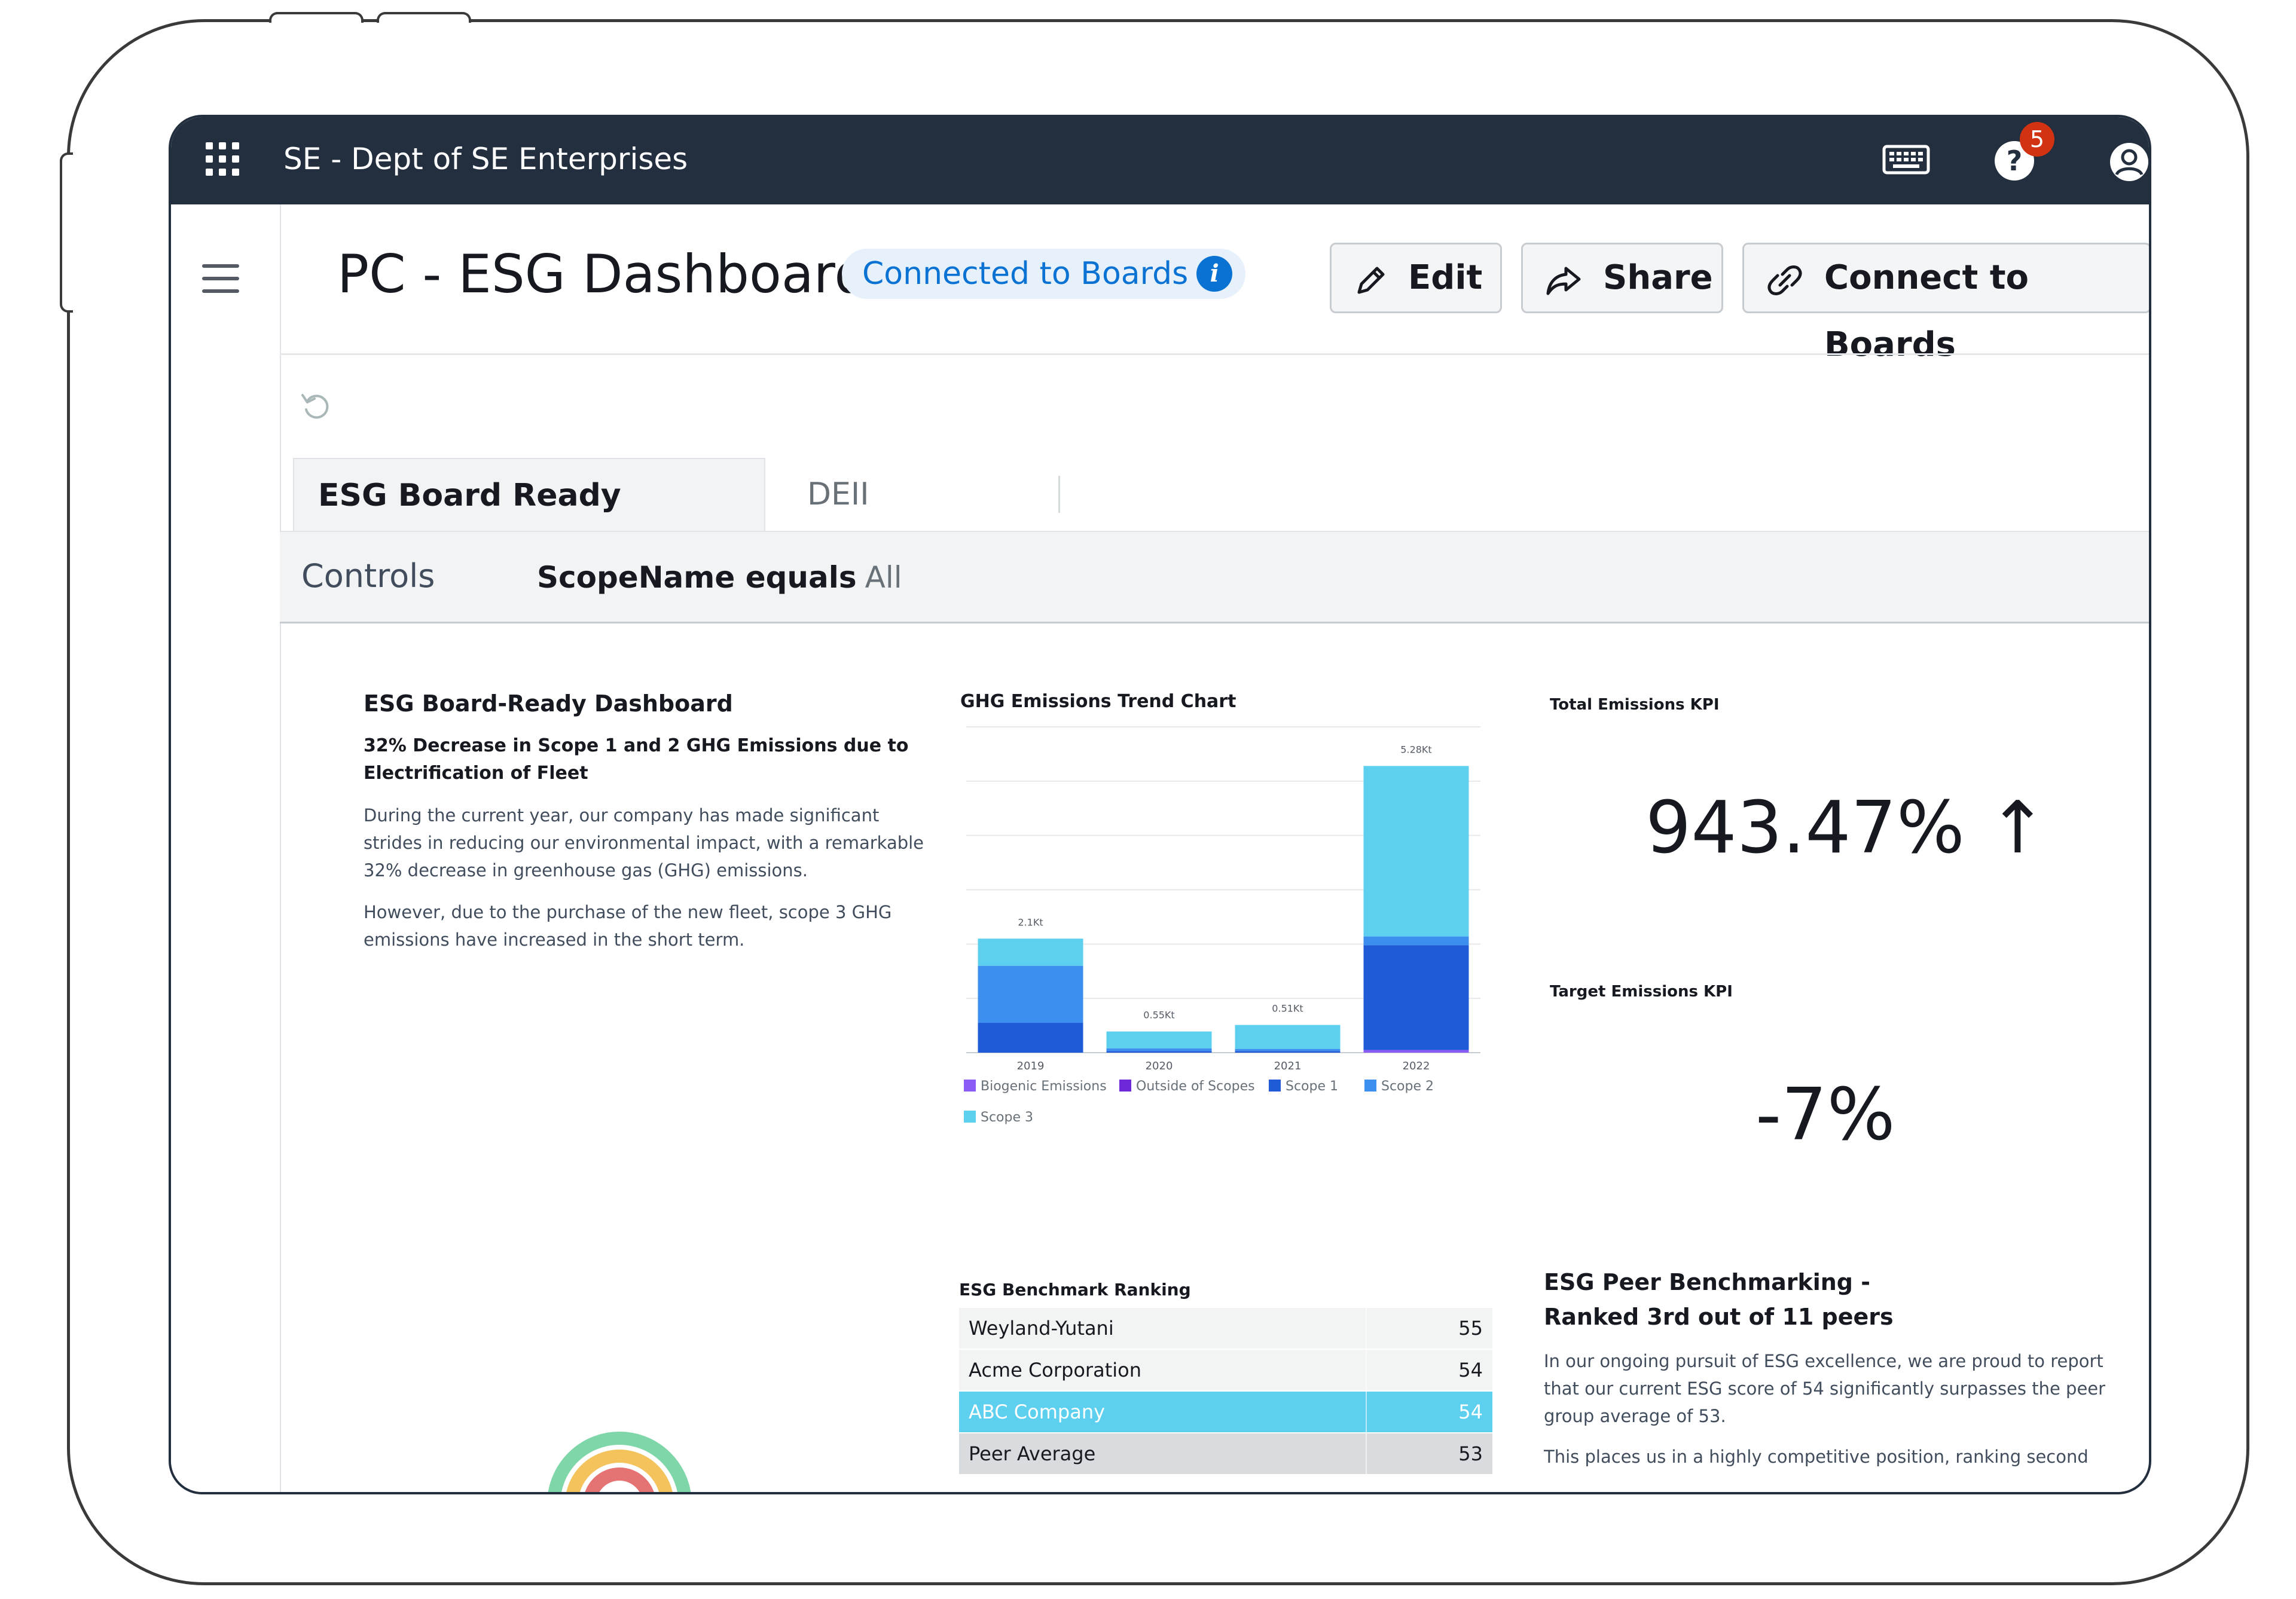 This screenshot has width=2296, height=1599. What do you see at coordinates (1906, 160) in the screenshot?
I see `keyboard-icon` at bounding box center [1906, 160].